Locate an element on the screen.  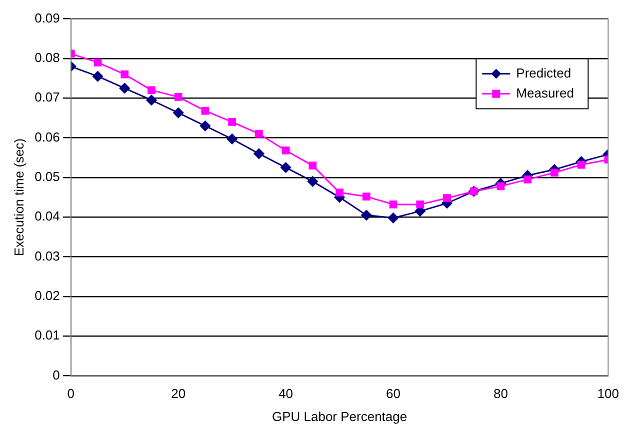
y-tick-label: 0.03 is located at coordinates (47, 256).